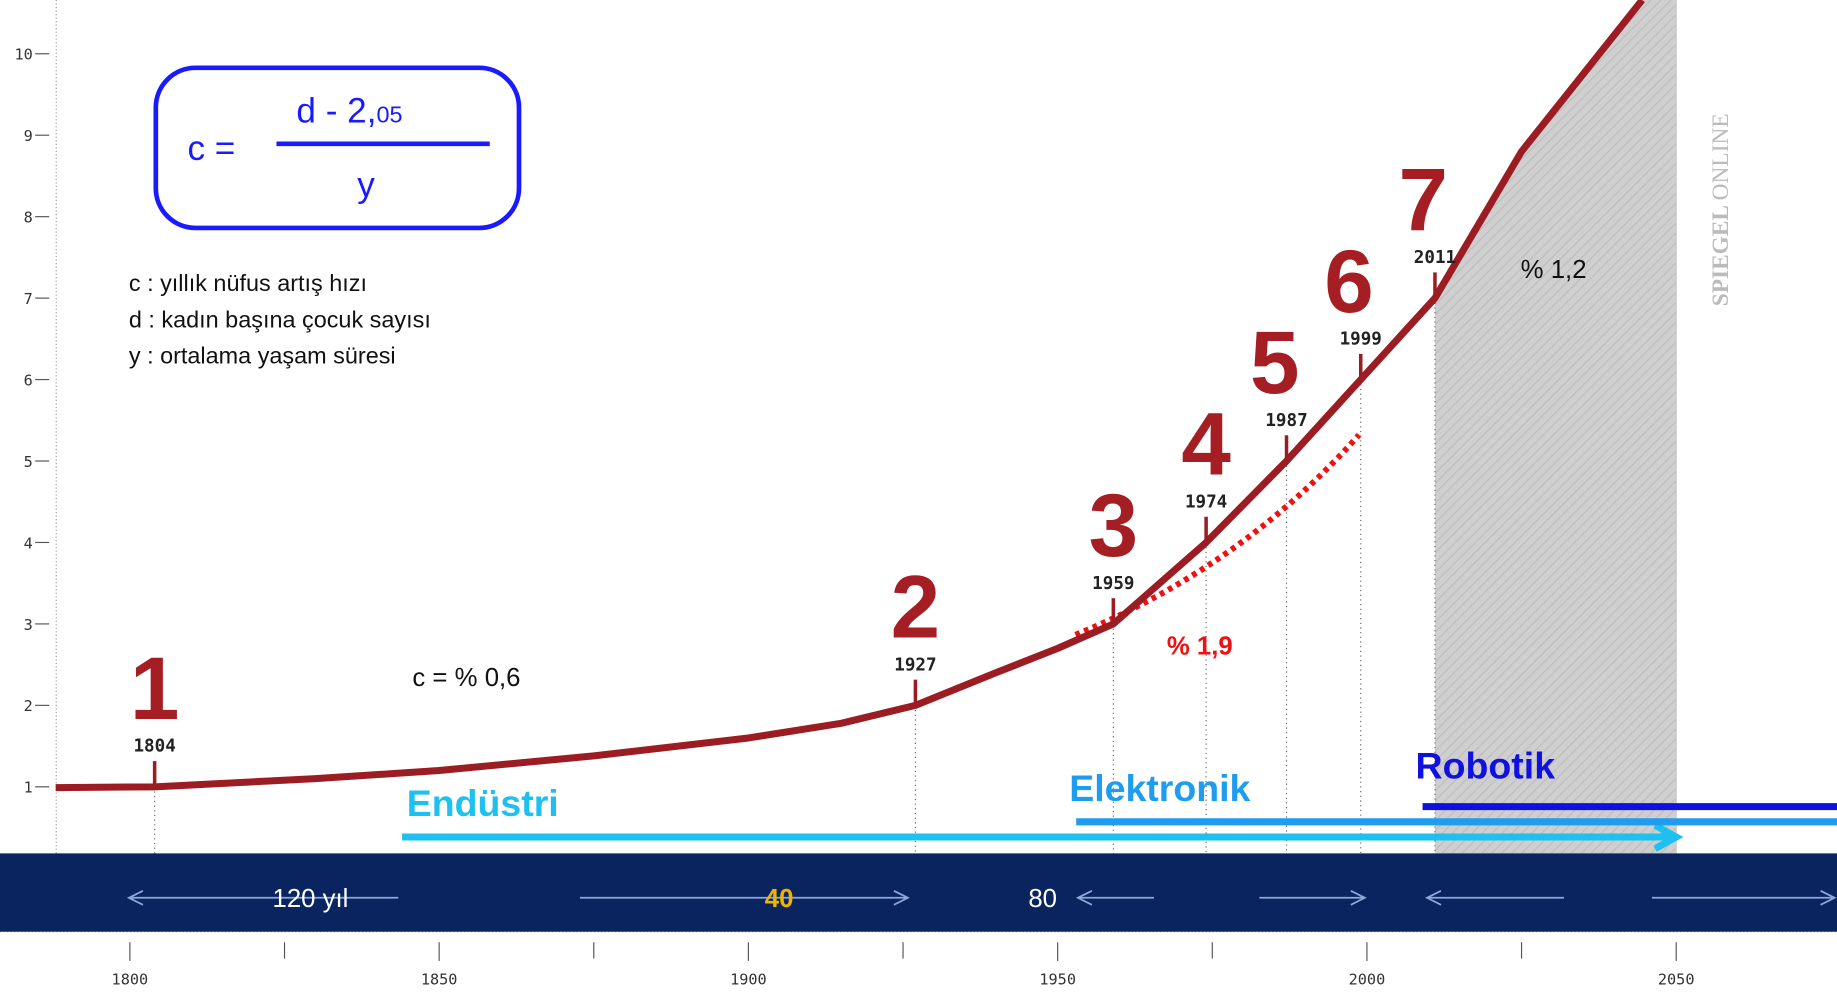  Describe the element at coordinates (28, 218) in the screenshot. I see `y-tick-label: 8` at that location.